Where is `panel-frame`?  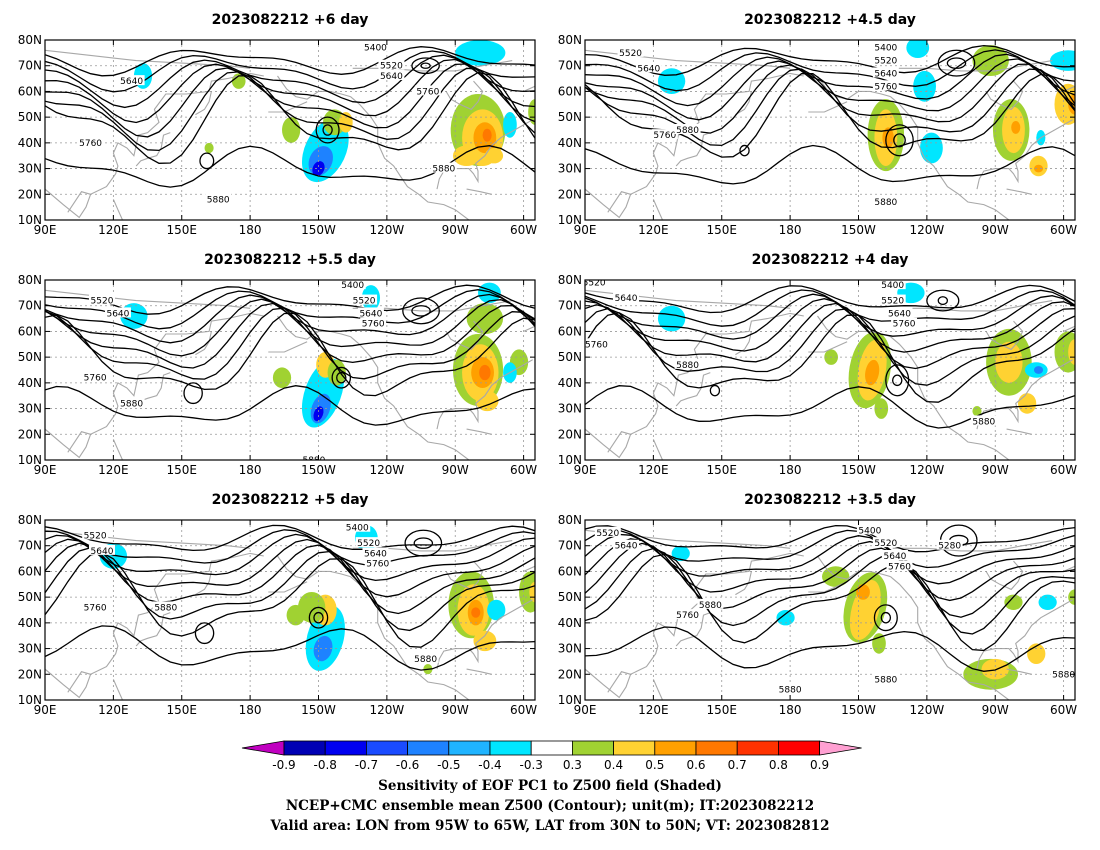
panel-frame is located at coordinates (830, 370).